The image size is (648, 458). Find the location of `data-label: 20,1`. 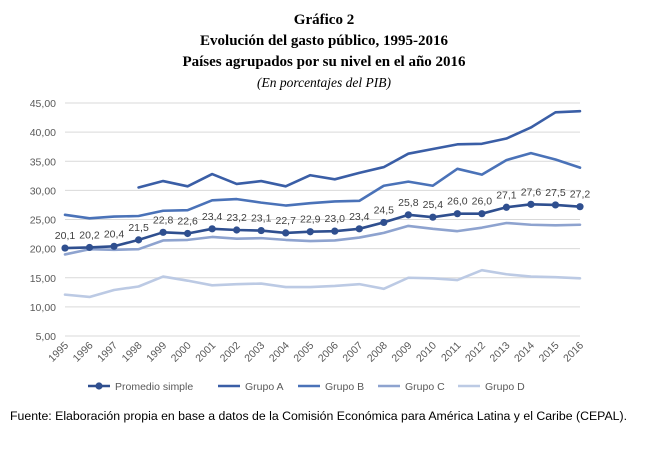

data-label: 20,1 is located at coordinates (65, 236).